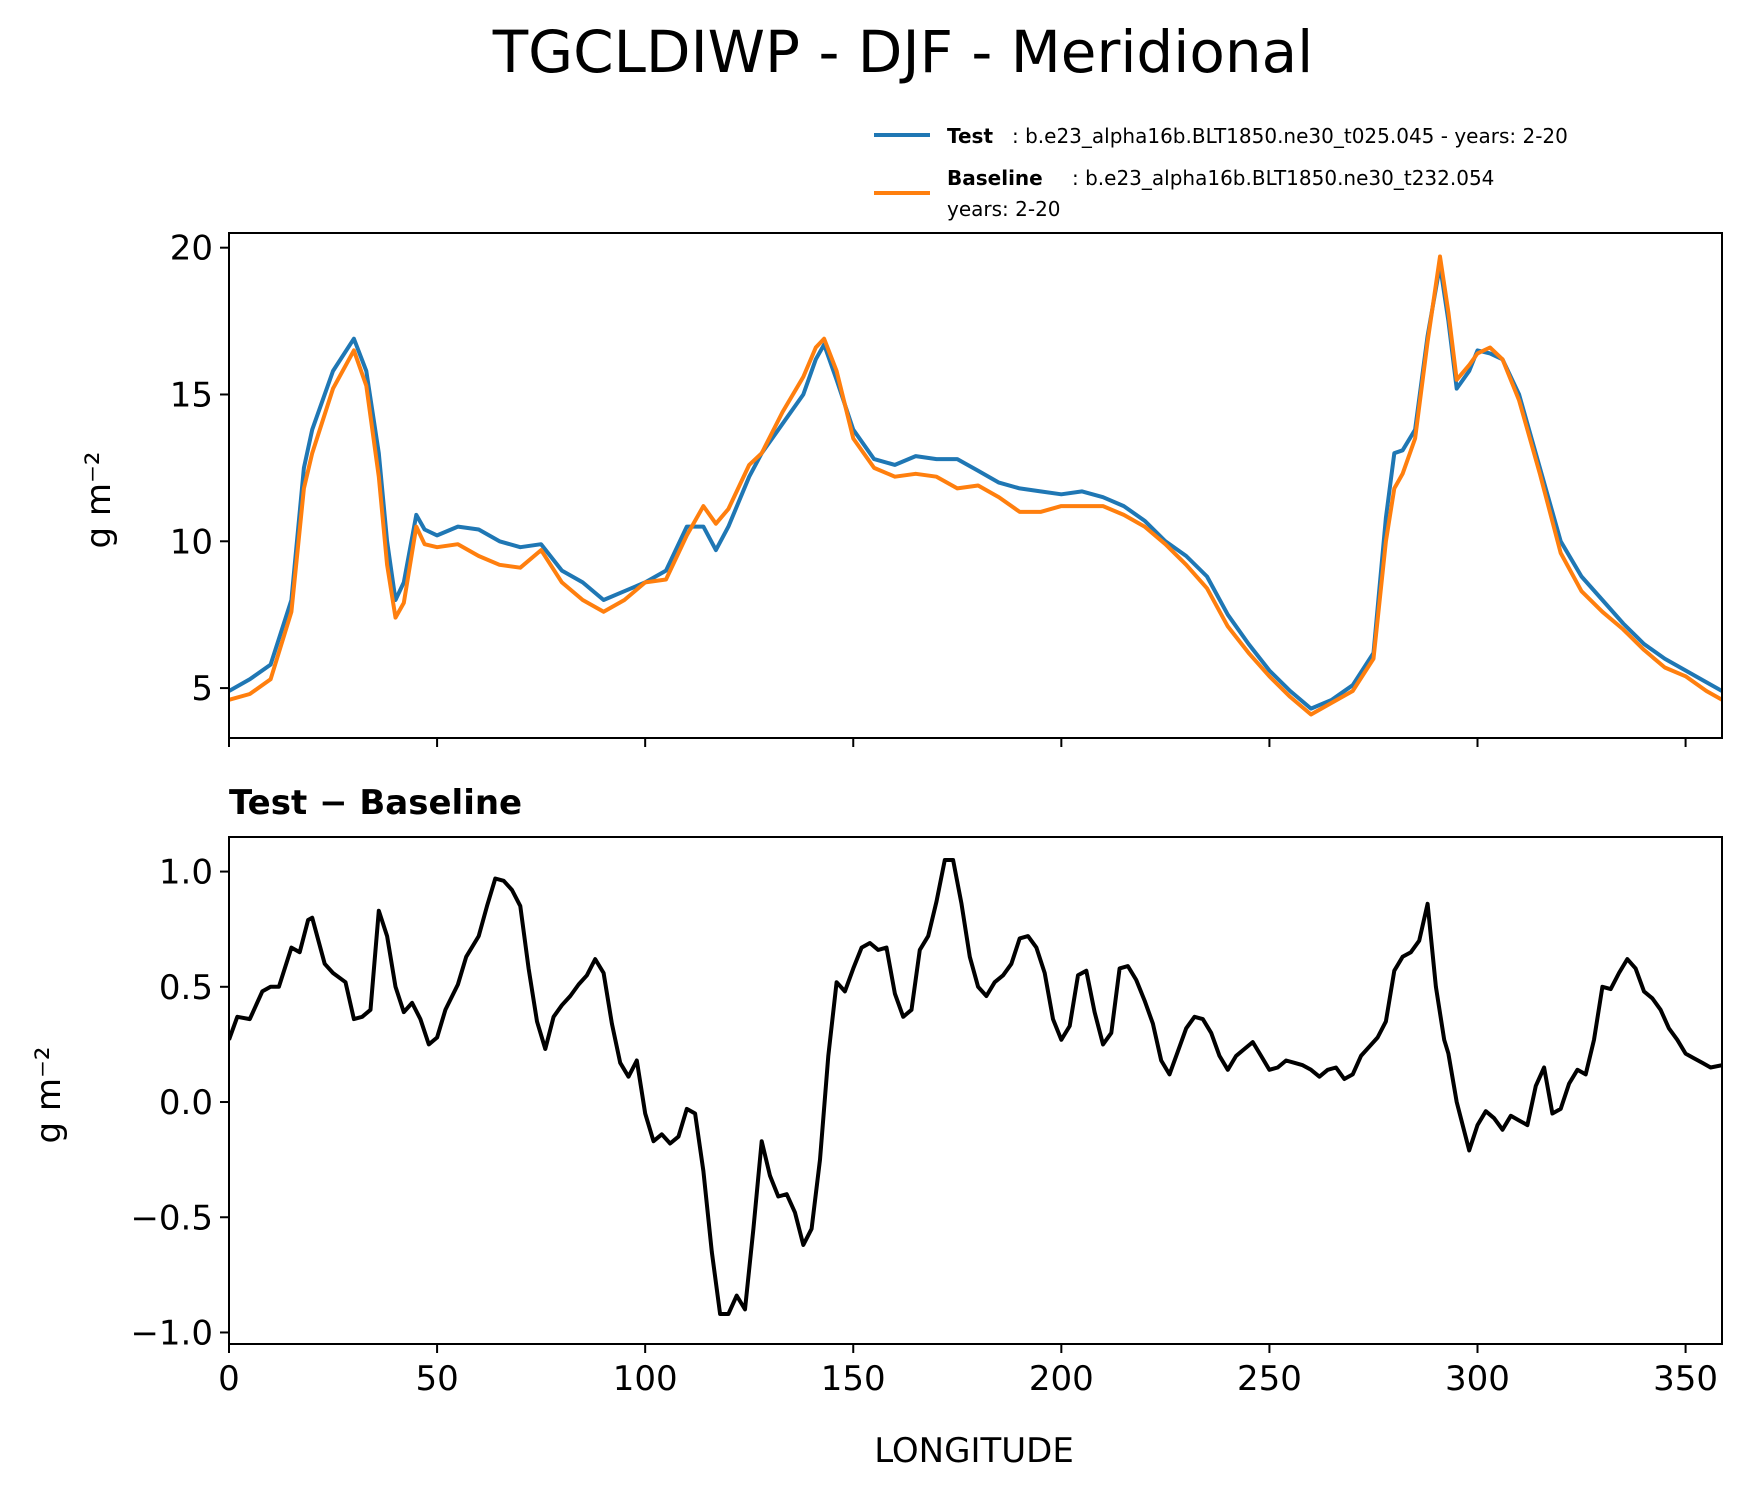  I want to click on legend-label-test: Test, so click(970, 136).